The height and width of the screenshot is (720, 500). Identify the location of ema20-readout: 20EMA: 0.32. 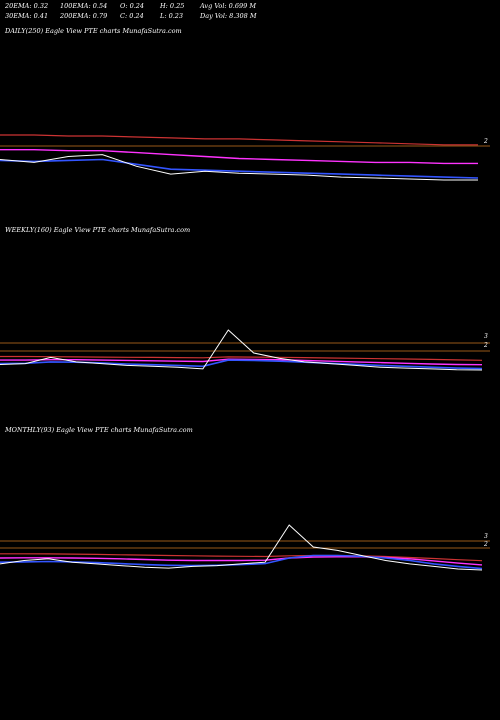
(27, 6).